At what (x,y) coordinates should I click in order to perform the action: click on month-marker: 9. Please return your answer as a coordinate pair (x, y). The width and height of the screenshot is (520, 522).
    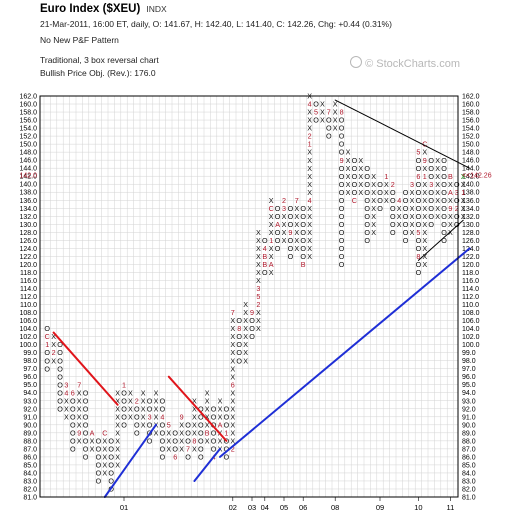
    Looking at the image, I should click on (252, 312).